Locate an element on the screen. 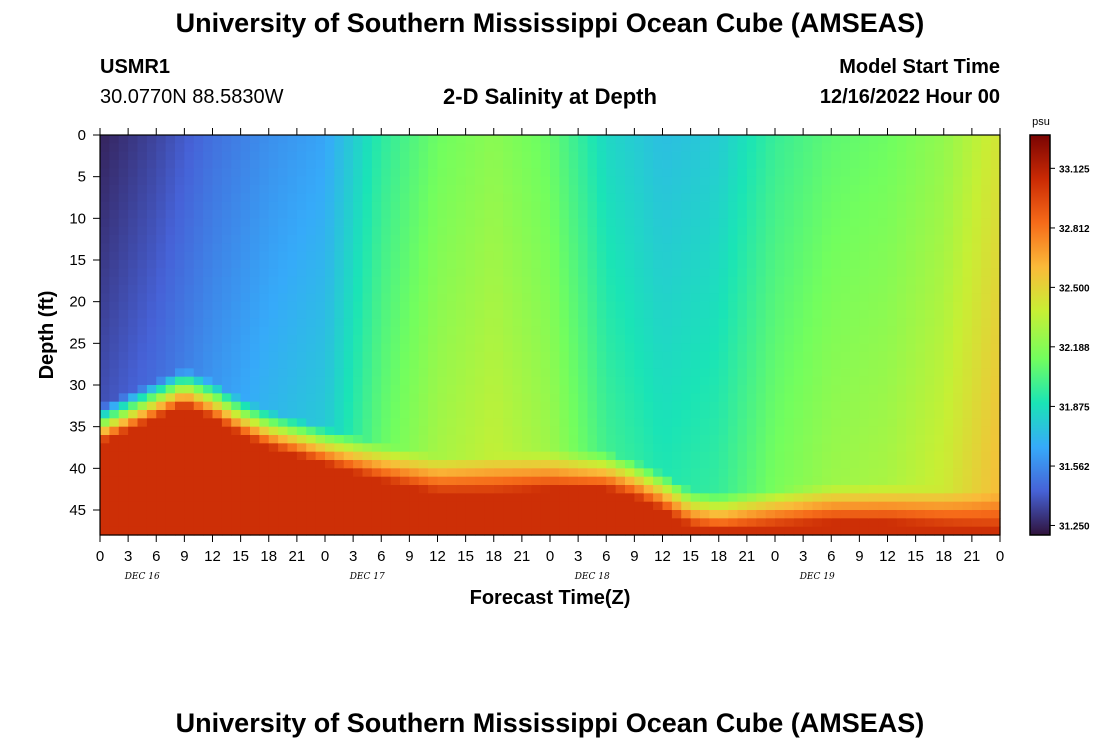 This screenshot has height=750, width=1100. y-tick-label: 10 is located at coordinates (77, 218).